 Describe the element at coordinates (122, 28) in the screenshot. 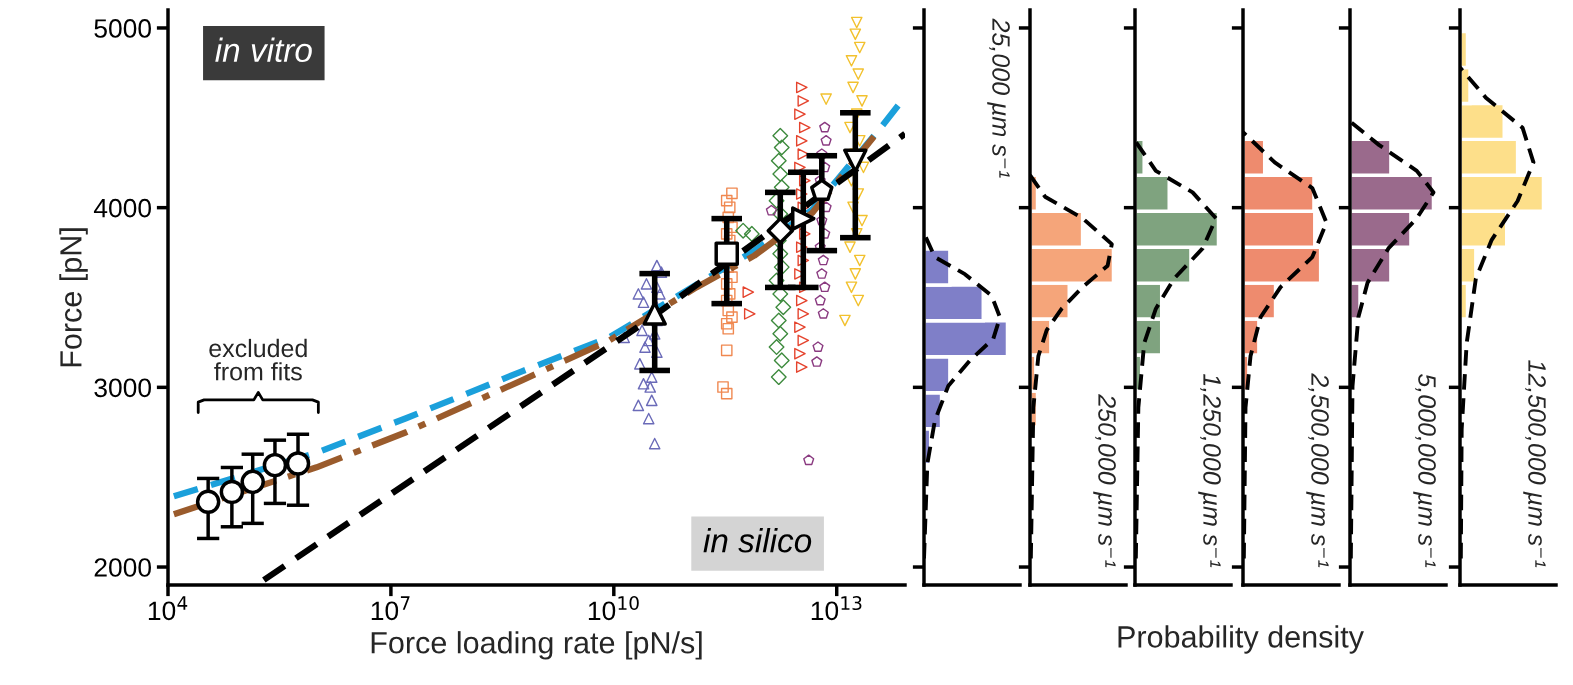

I see `y-tick-label: 5000` at that location.